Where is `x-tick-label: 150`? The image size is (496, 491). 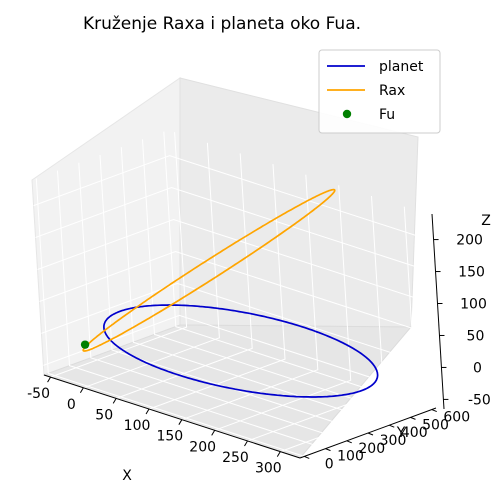
x-tick-label: 150 is located at coordinates (169, 437).